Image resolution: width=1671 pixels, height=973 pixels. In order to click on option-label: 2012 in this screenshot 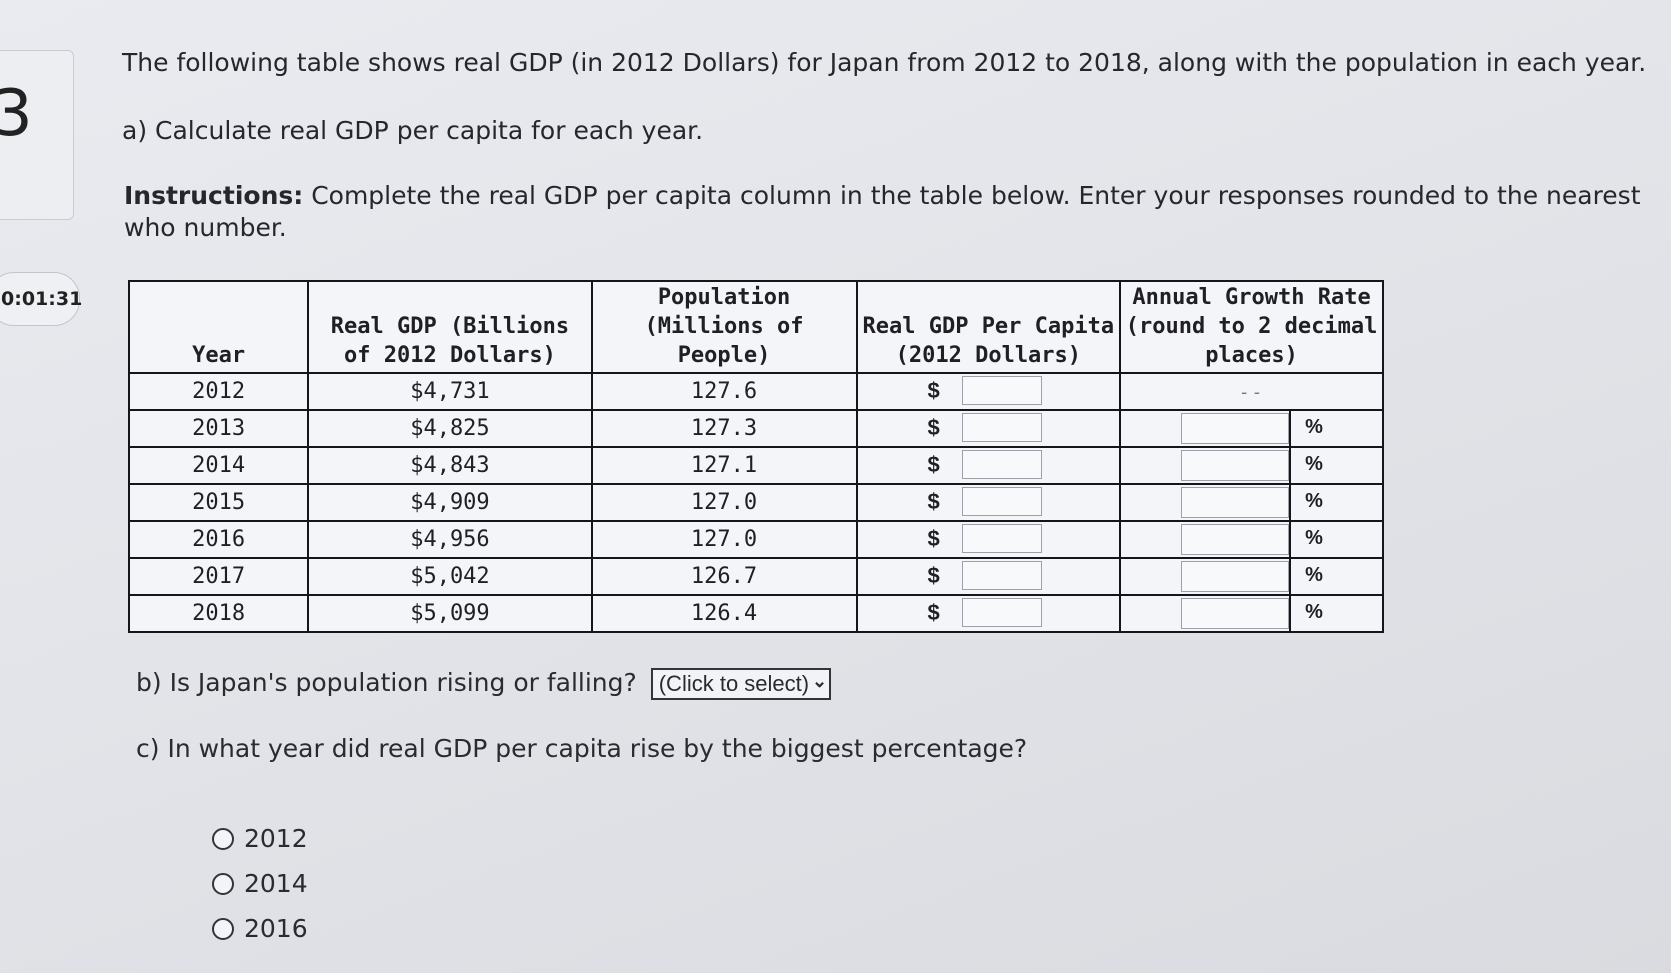, I will do `click(276, 838)`.